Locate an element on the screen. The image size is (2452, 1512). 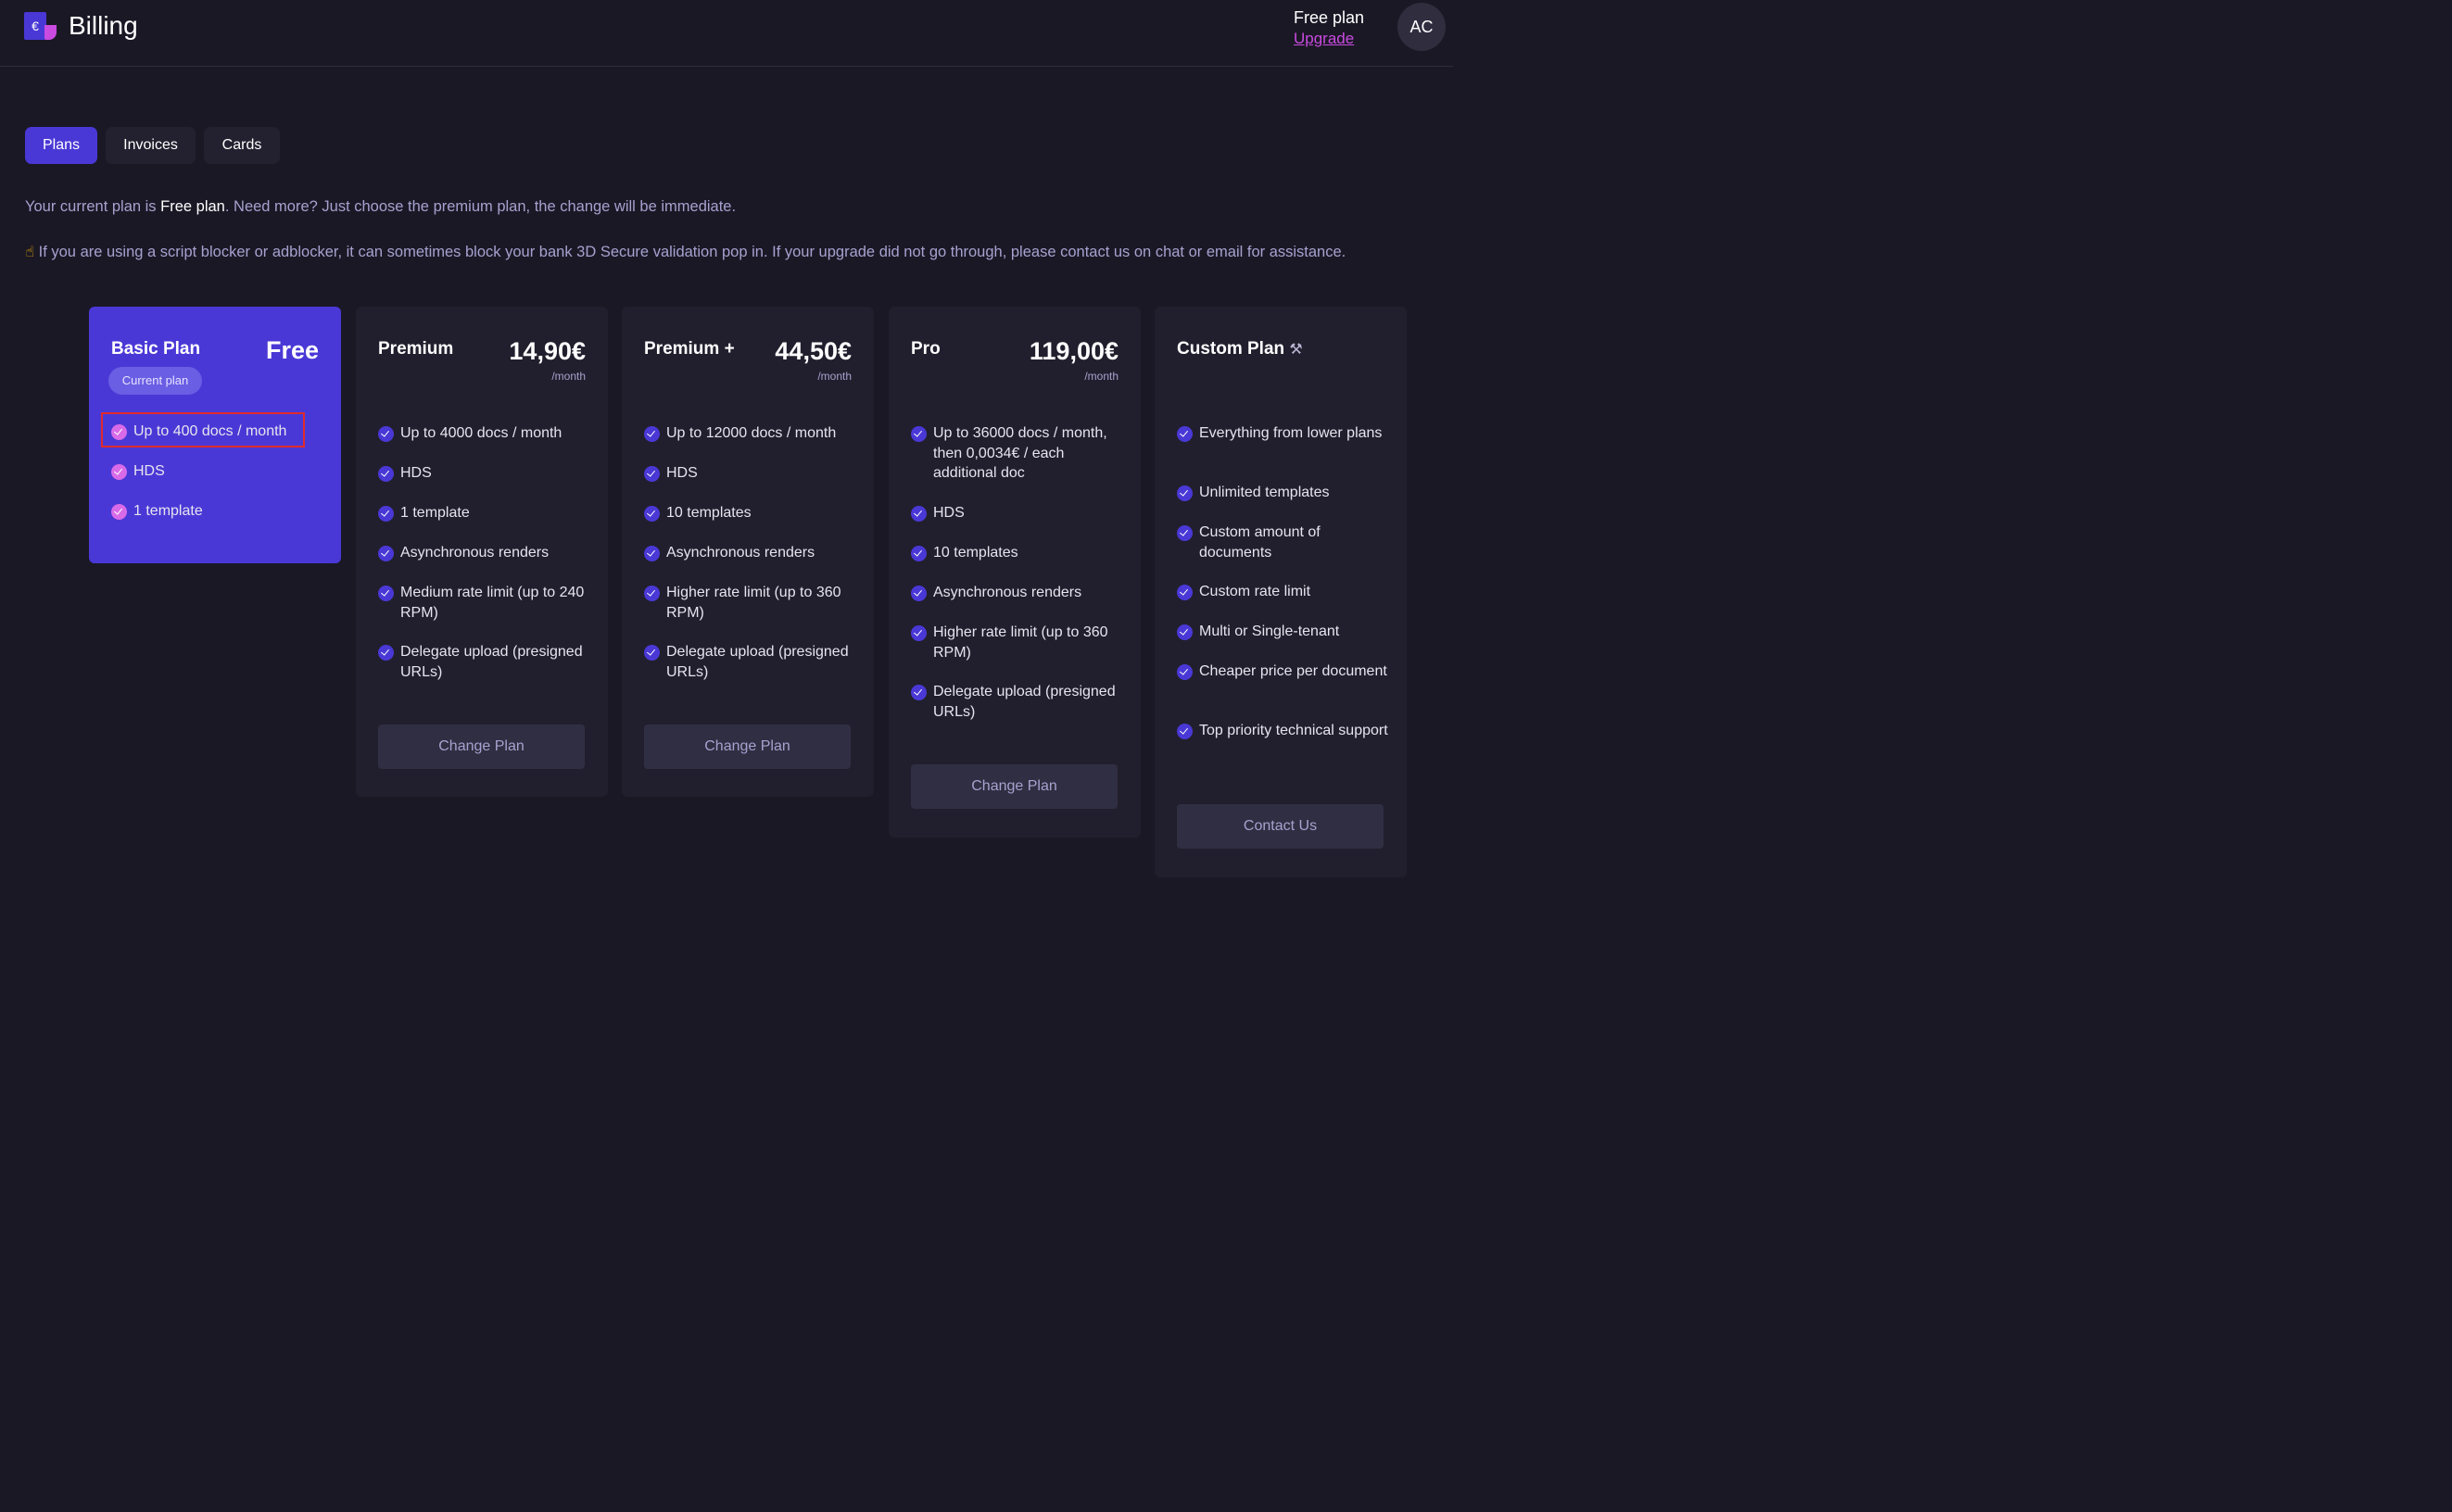
plan-price: 119,00€ is located at coordinates (1074, 351).